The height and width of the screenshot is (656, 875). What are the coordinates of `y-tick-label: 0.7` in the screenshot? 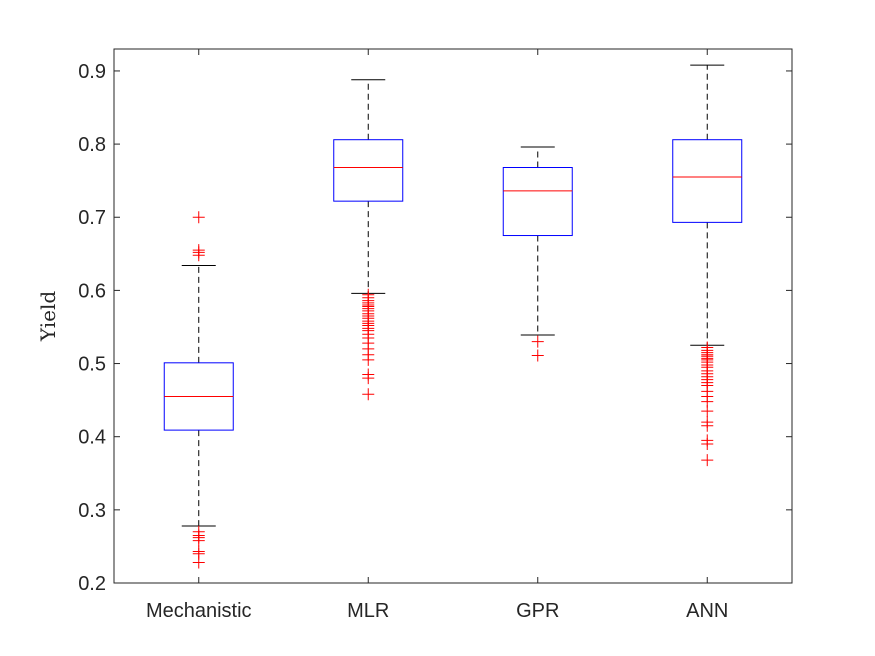 It's located at (92, 218).